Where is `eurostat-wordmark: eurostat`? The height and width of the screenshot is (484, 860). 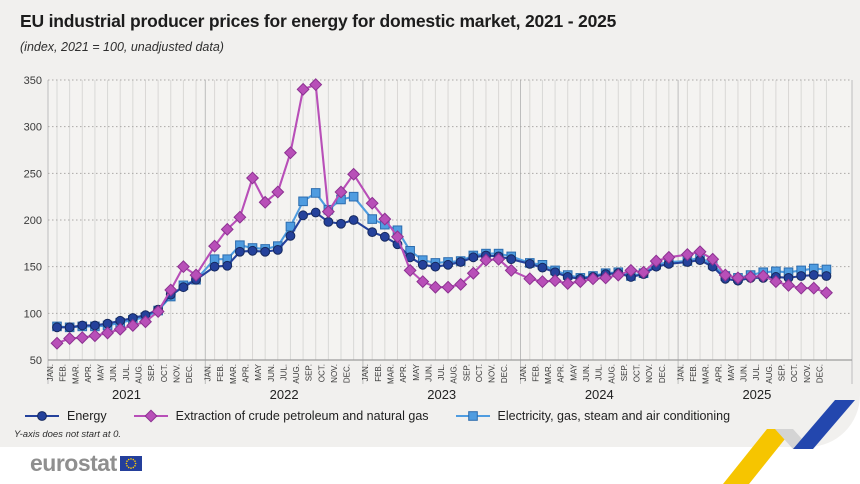 eurostat-wordmark: eurostat is located at coordinates (73, 463).